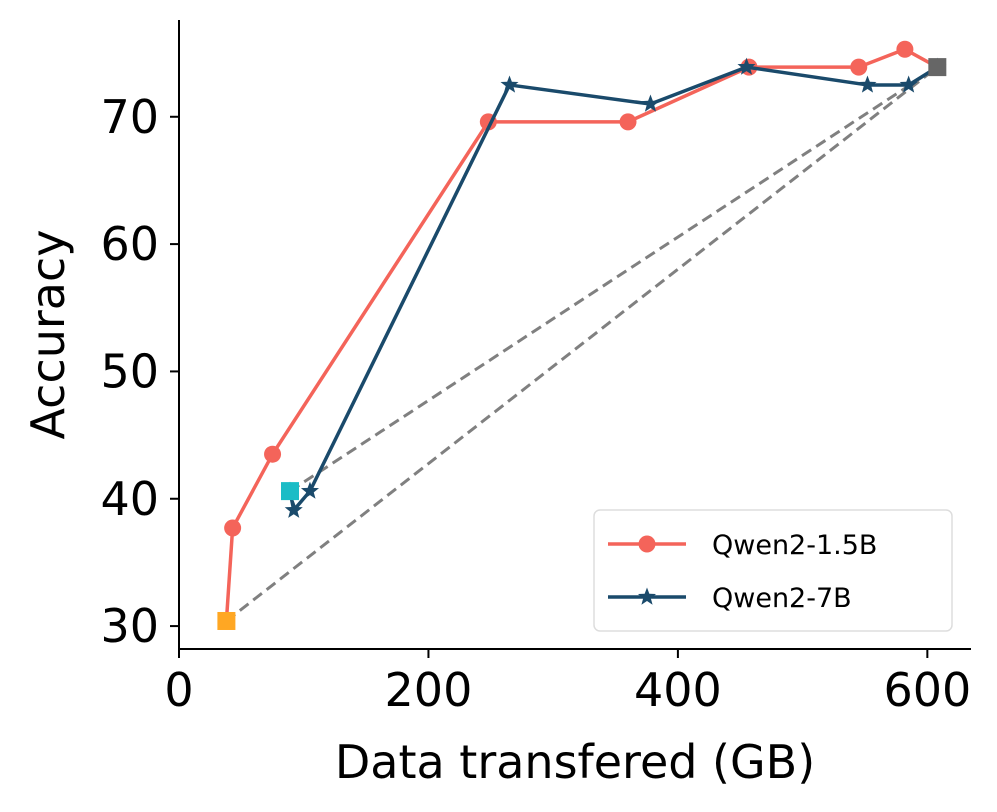  What do you see at coordinates (647, 596) in the screenshot?
I see `legend-marker-qwen2-7b` at bounding box center [647, 596].